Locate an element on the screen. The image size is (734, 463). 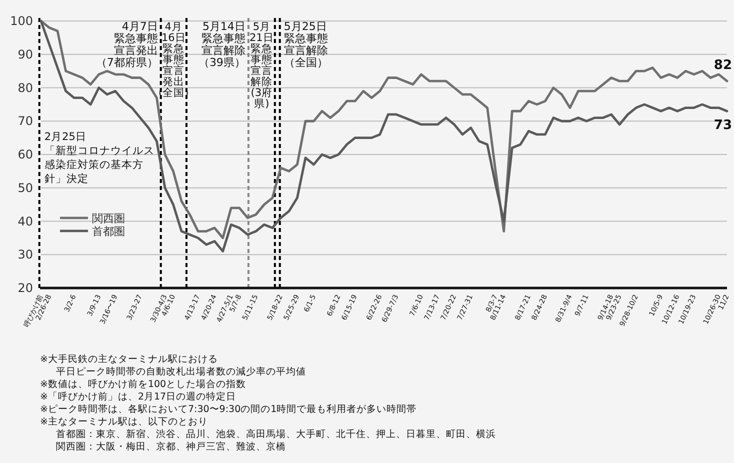
text: ※数値は、呼びかけ前を100とした場合の指数 is located at coordinates (143, 384).